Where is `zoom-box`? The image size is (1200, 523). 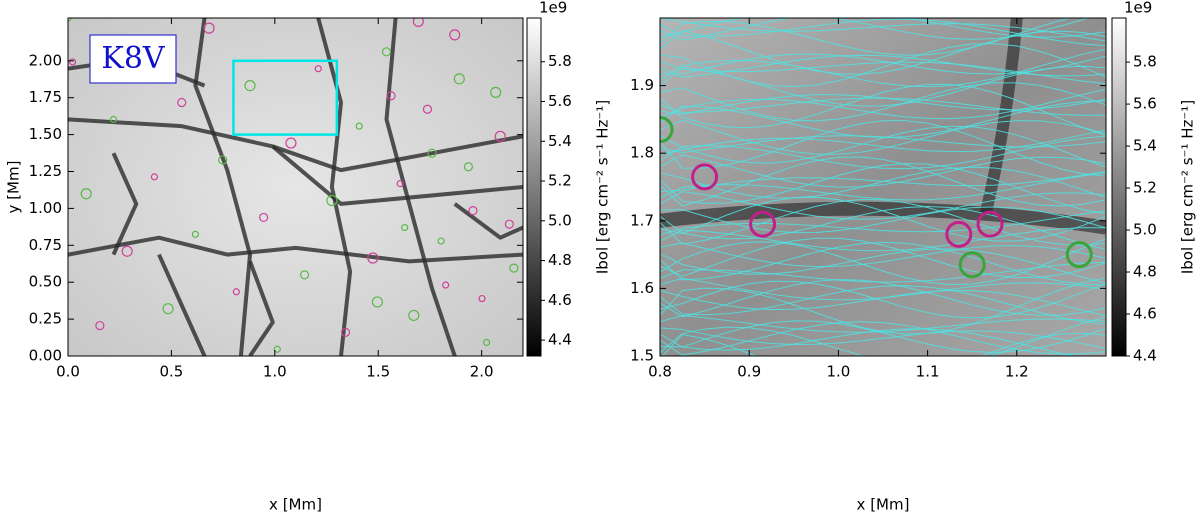 zoom-box is located at coordinates (285, 97).